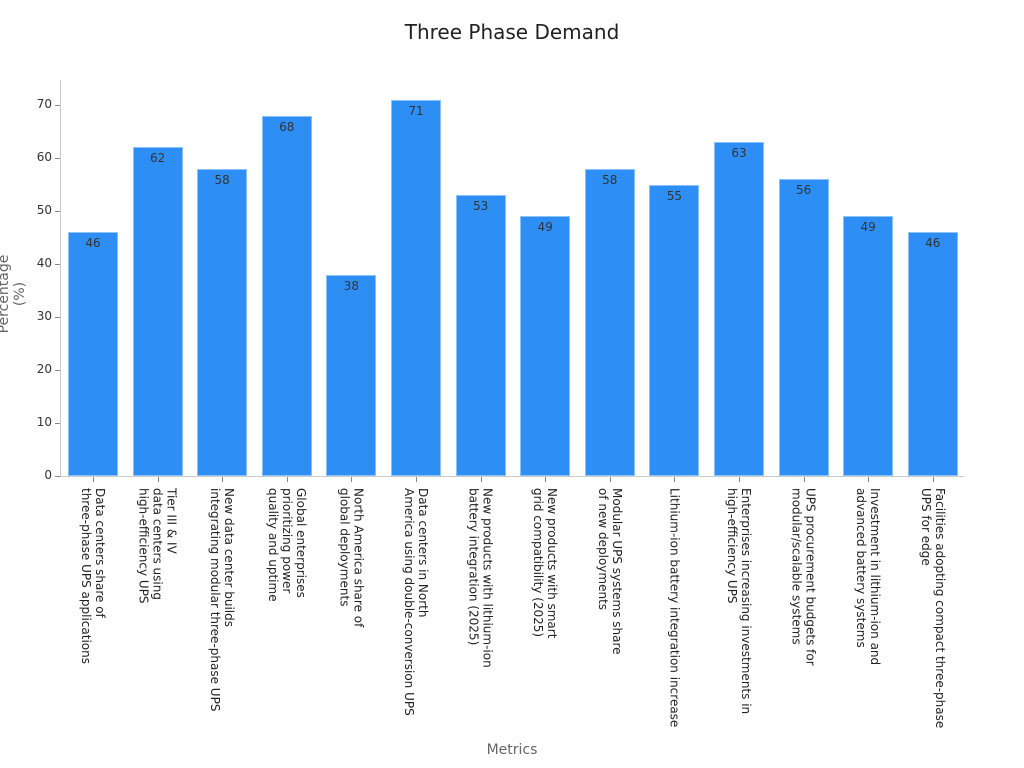 The image size is (1024, 768). Describe the element at coordinates (803, 190) in the screenshot. I see `bar-value-label: 56` at that location.